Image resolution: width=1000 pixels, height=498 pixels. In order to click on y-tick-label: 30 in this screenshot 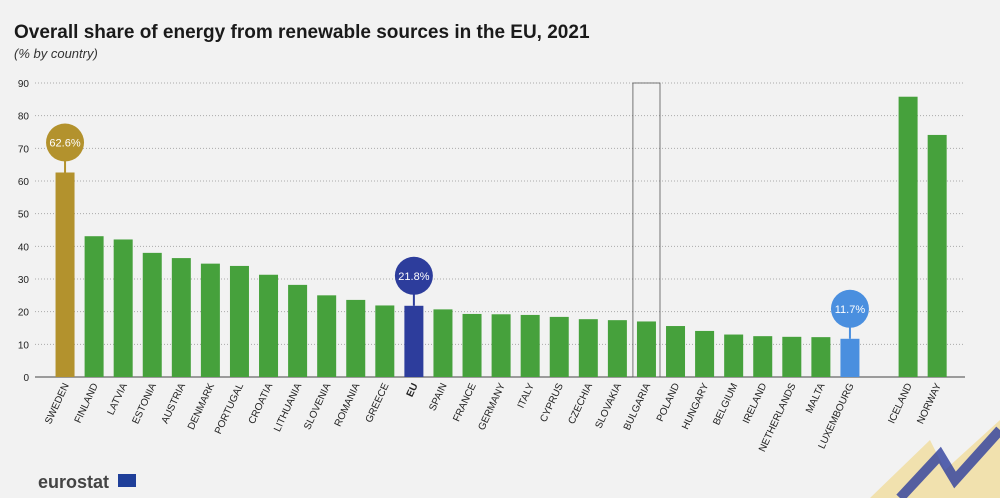, I will do `click(24, 280)`.